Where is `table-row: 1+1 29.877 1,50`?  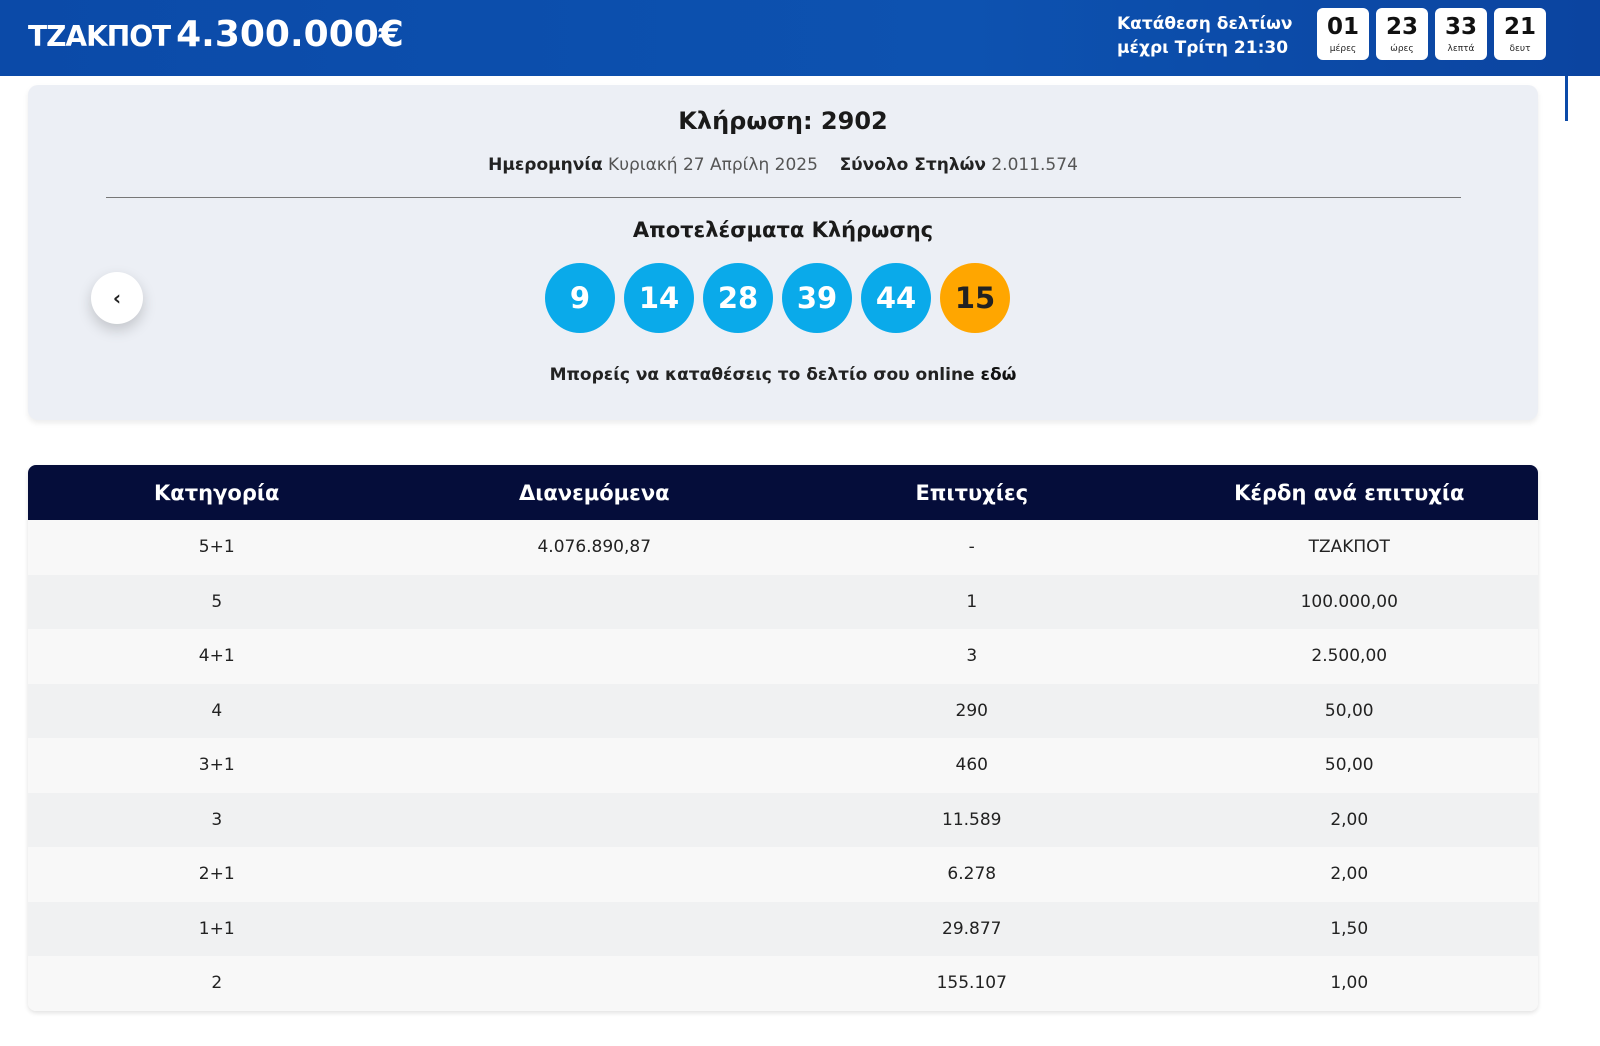 table-row: 1+1 29.877 1,50 is located at coordinates (783, 928).